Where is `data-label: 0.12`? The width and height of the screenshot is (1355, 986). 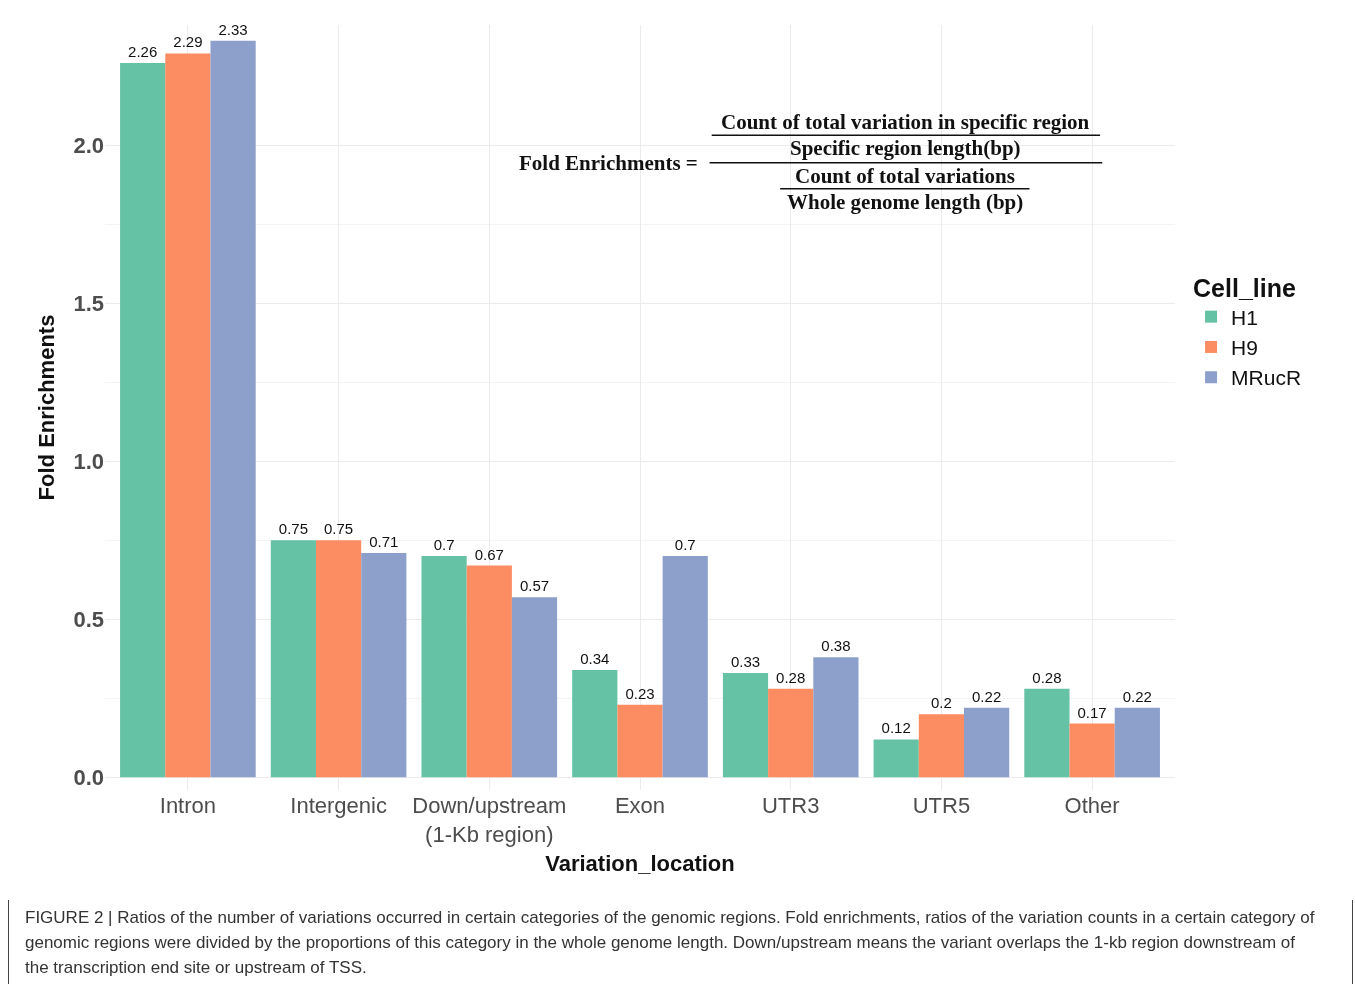 data-label: 0.12 is located at coordinates (896, 728).